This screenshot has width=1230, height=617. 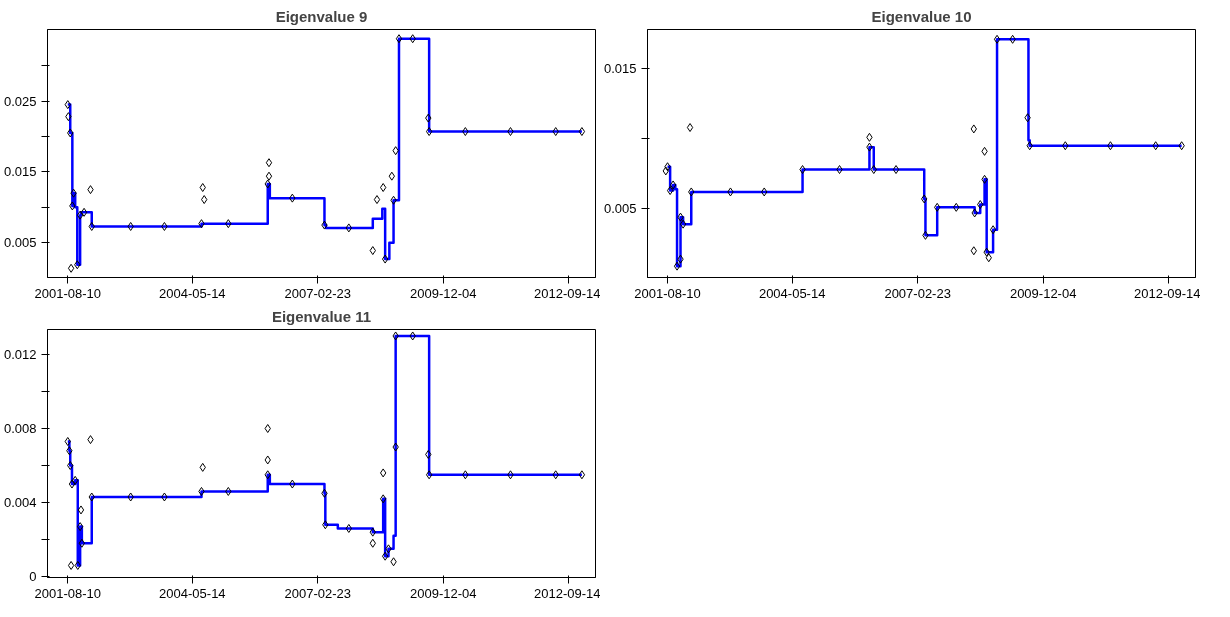 I want to click on y-tick-label: 0.012, so click(x=20, y=354).